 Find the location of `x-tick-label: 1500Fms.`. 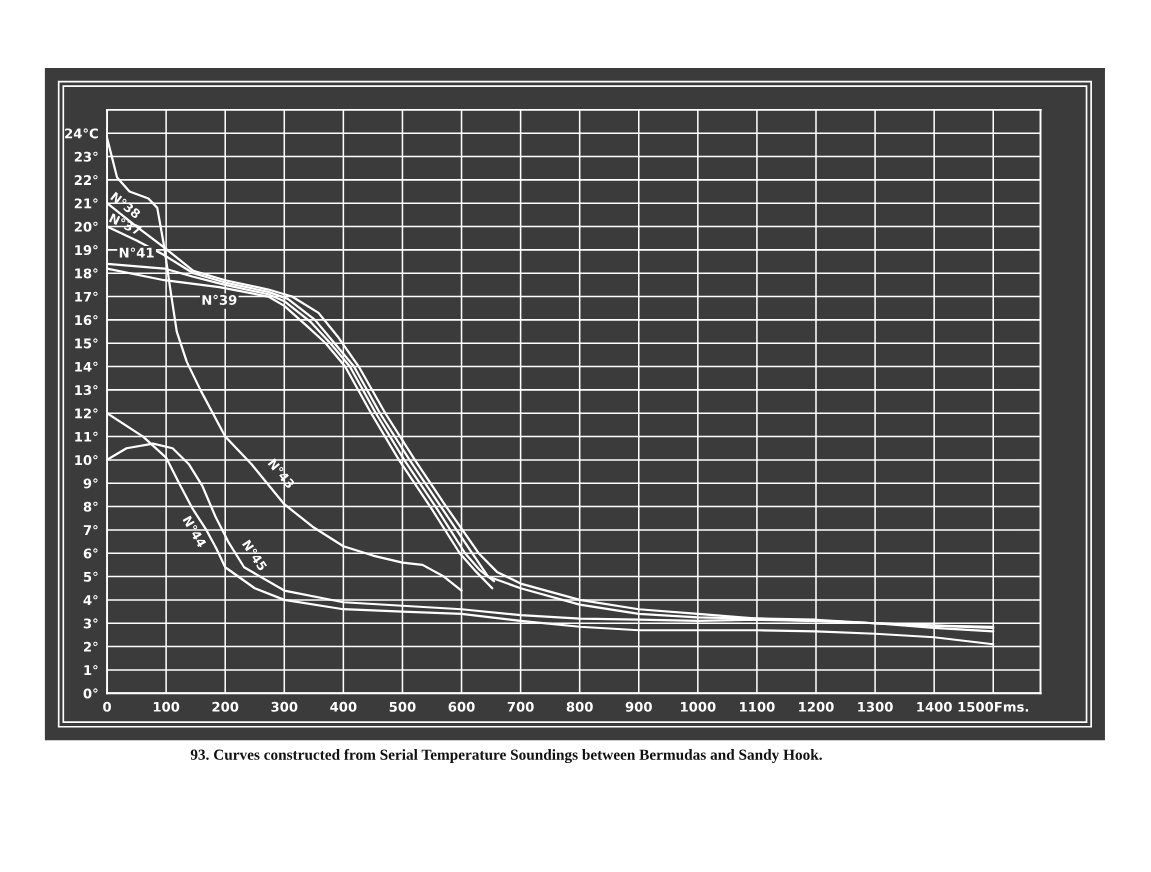

x-tick-label: 1500Fms. is located at coordinates (993, 706).